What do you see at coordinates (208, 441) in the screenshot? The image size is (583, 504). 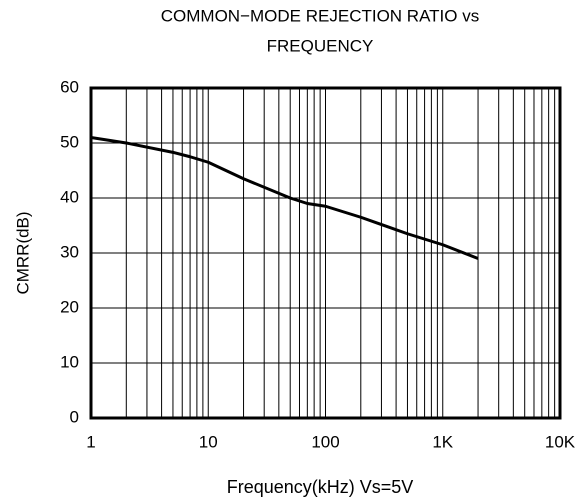 I see `x-tick-label: 10` at bounding box center [208, 441].